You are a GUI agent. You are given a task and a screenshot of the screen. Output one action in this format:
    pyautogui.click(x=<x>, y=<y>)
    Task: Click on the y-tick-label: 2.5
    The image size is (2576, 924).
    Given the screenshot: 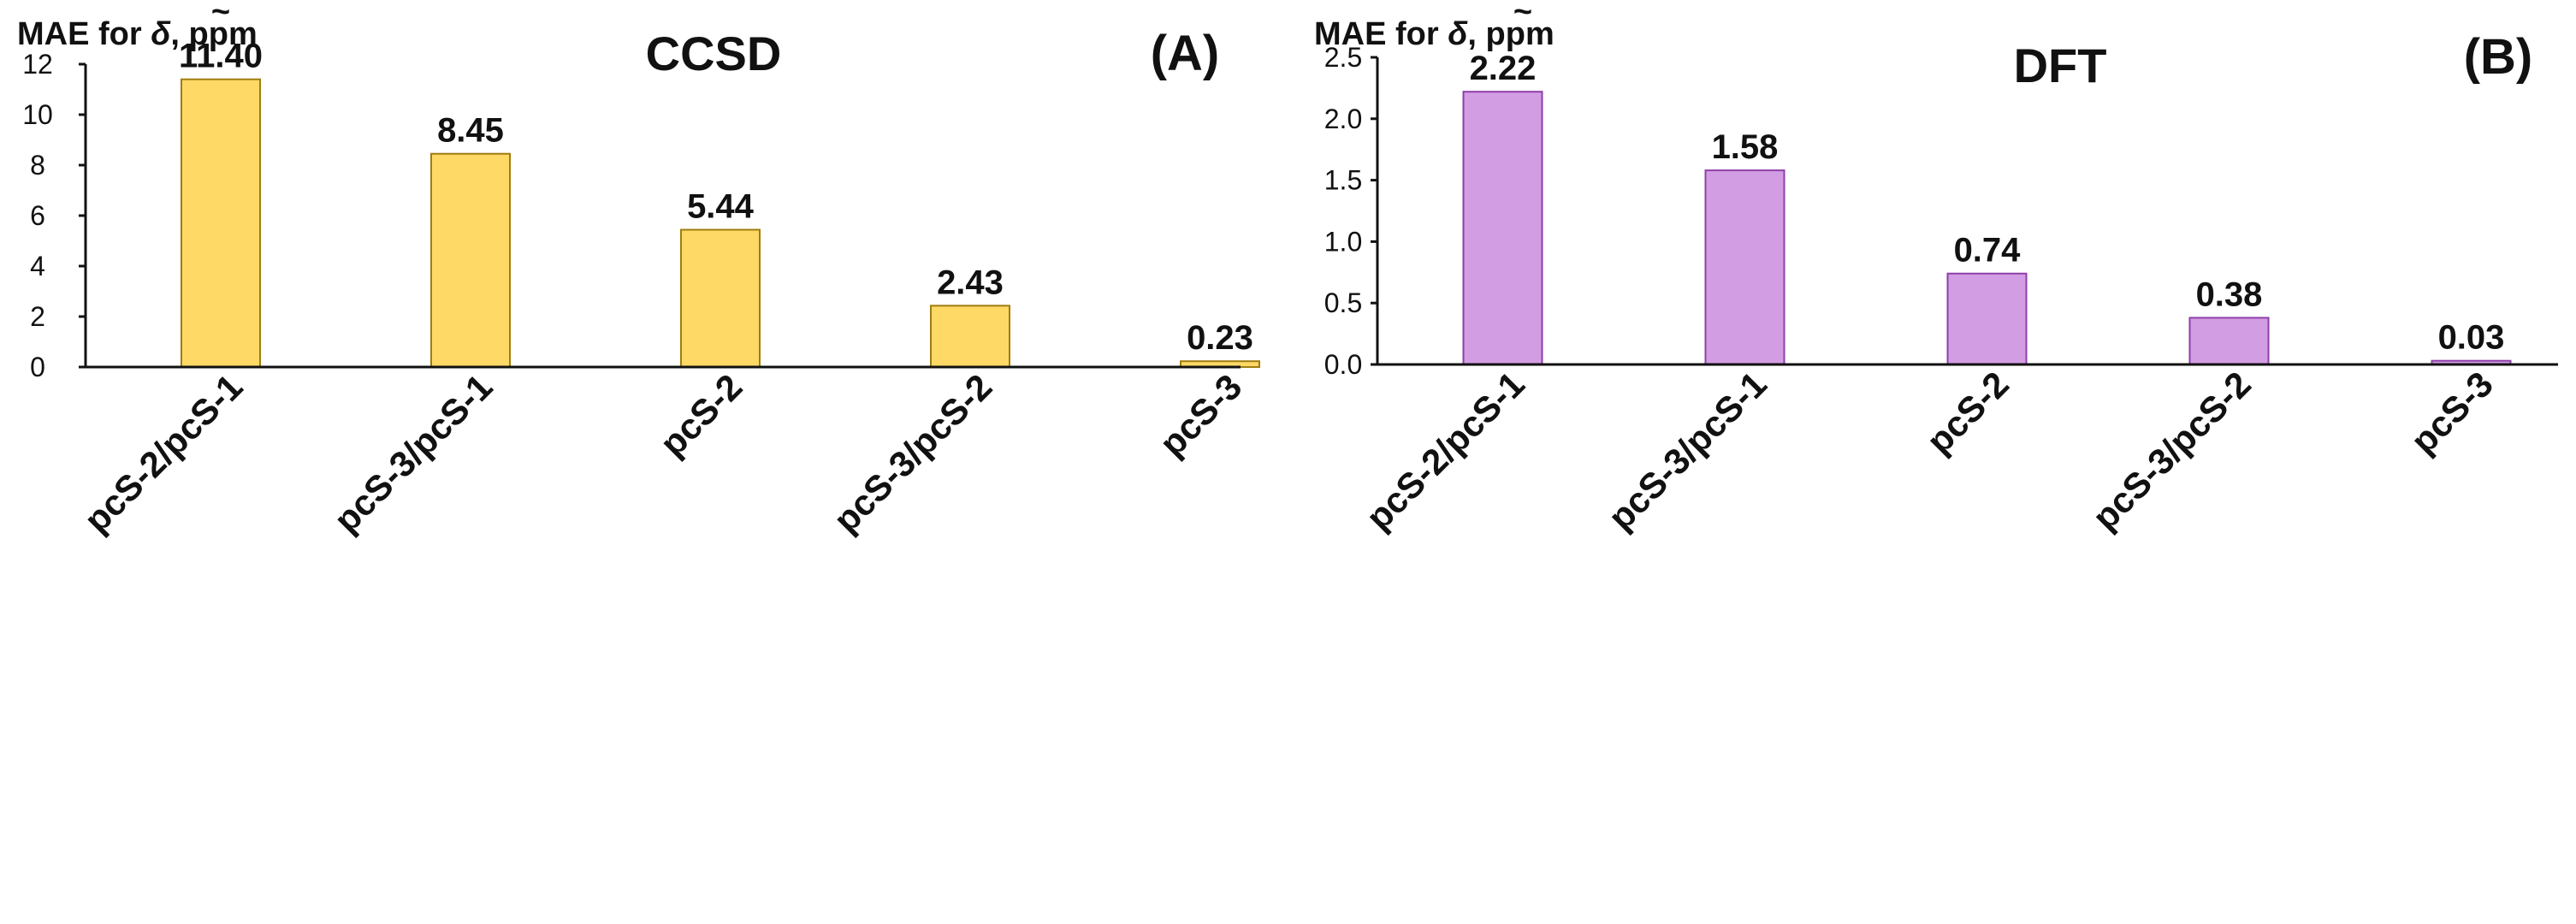 What is the action you would take?
    pyautogui.click(x=1343, y=57)
    